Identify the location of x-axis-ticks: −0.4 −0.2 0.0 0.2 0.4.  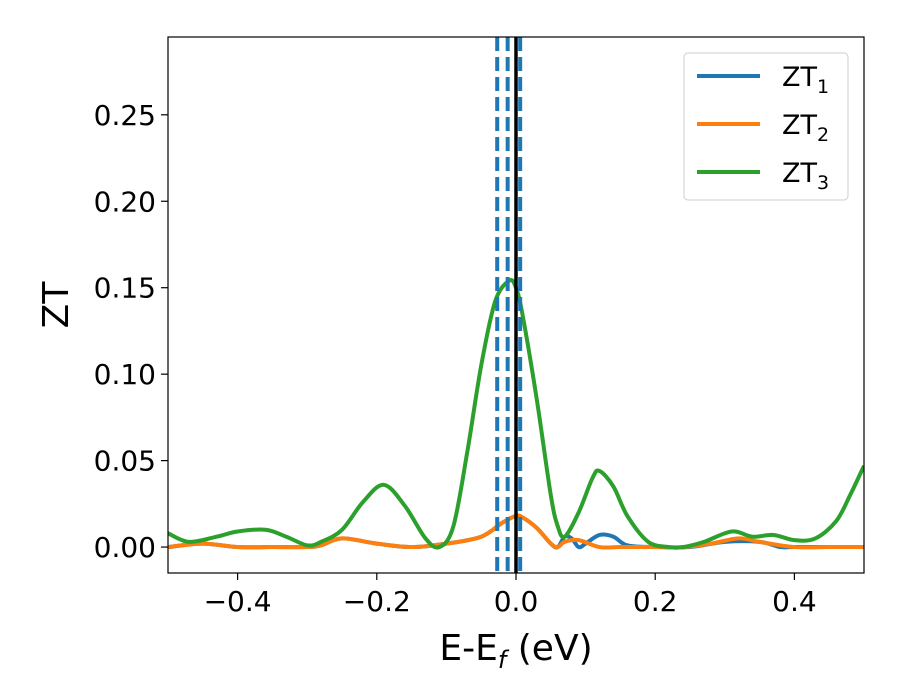
(510, 595).